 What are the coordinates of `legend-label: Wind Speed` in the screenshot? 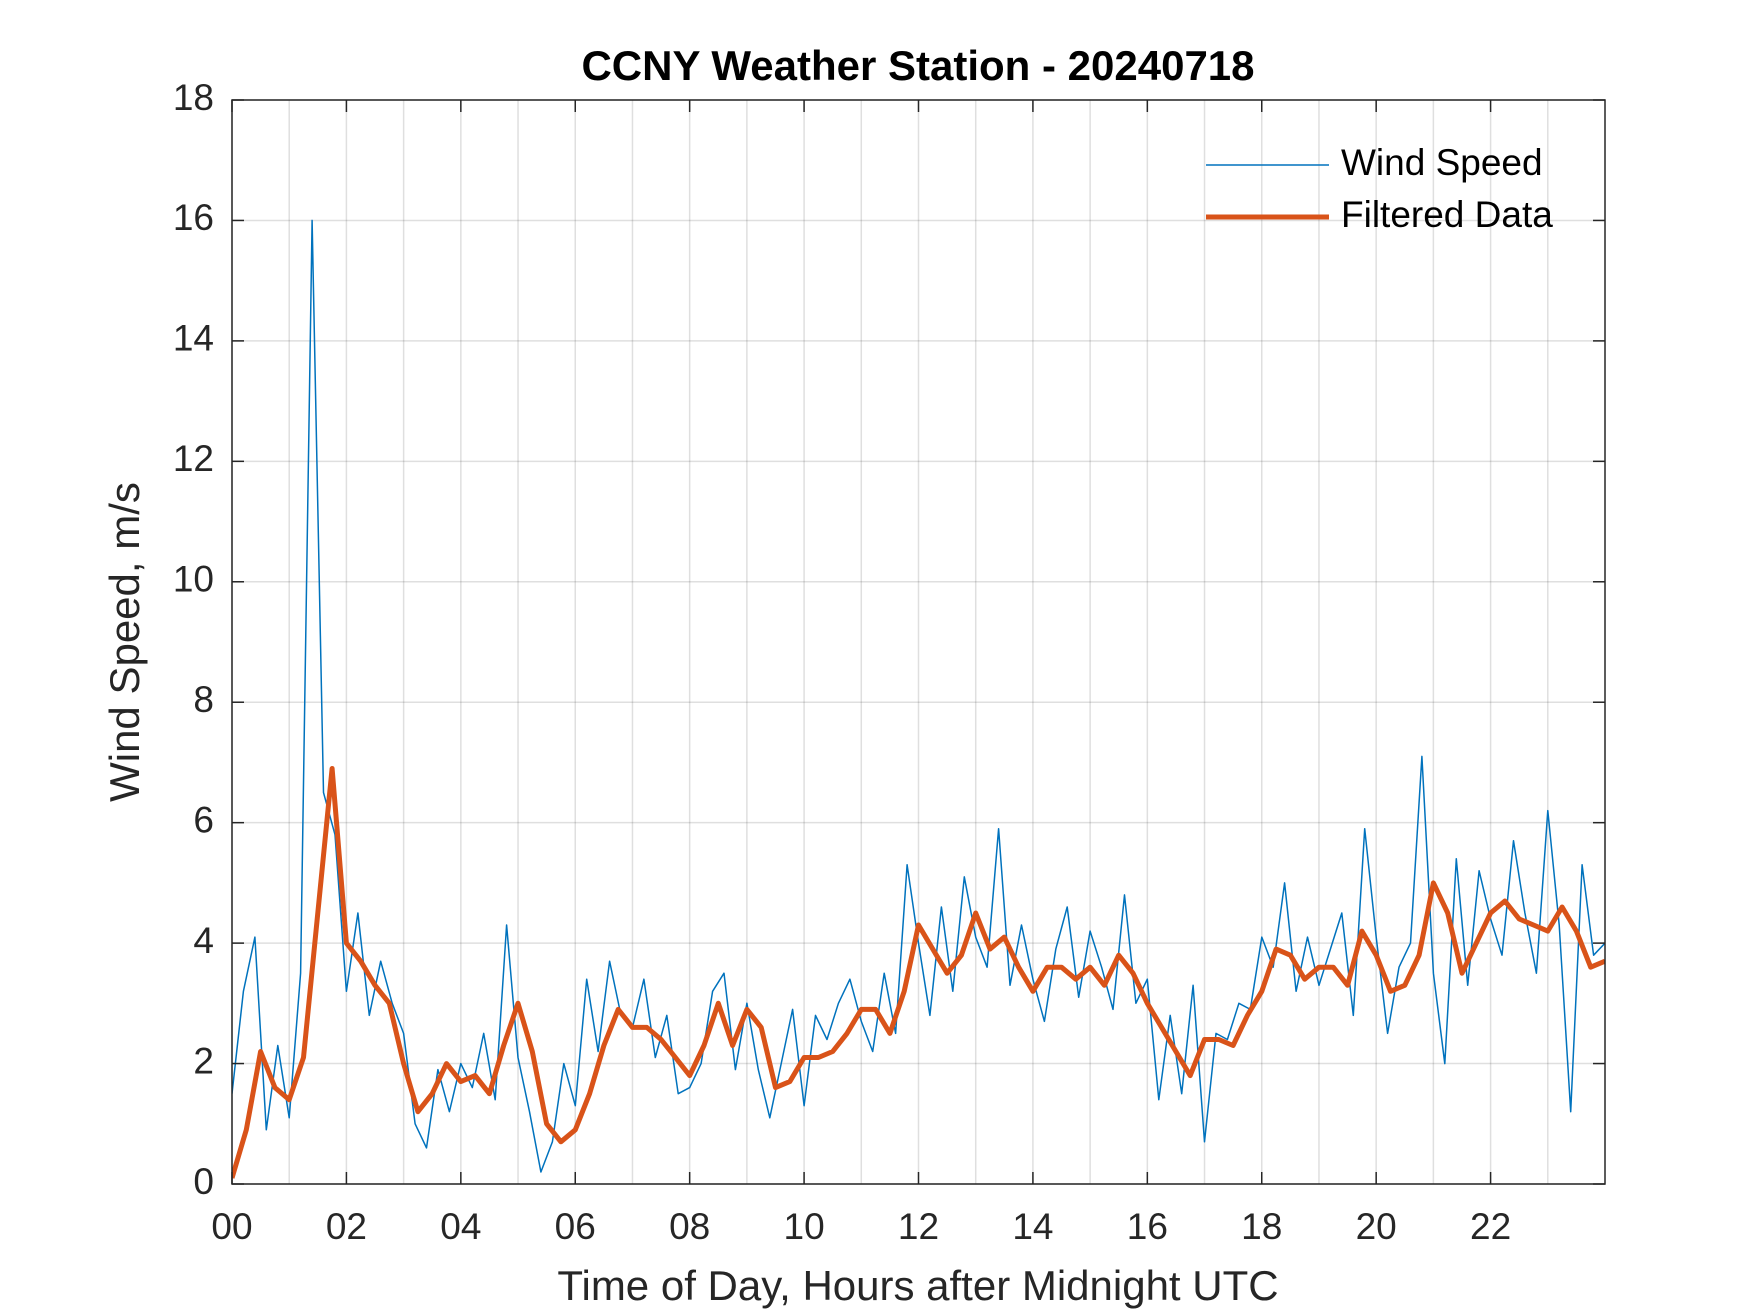 It's located at (1442, 162).